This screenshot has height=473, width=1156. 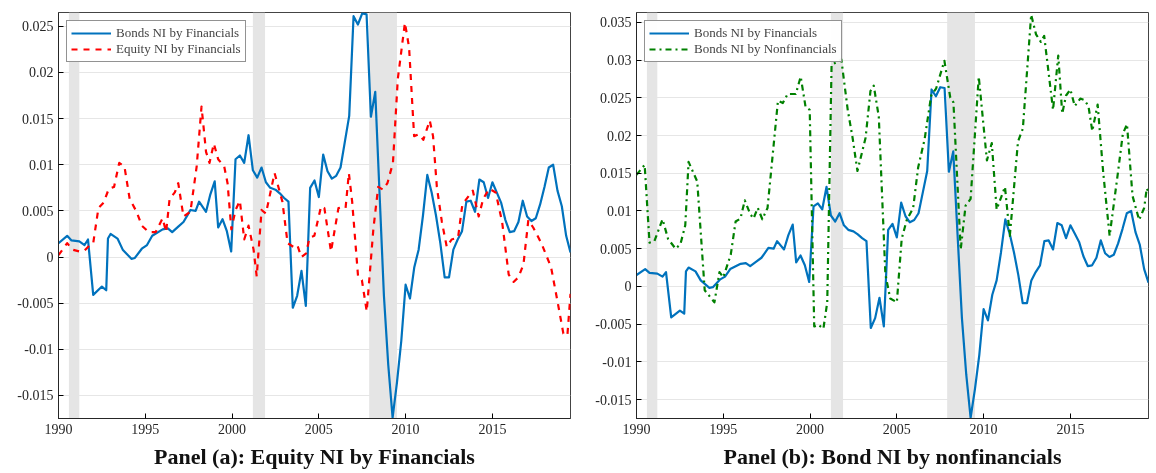 What do you see at coordinates (616, 23) in the screenshot?
I see `y-tick-label: 0.035` at bounding box center [616, 23].